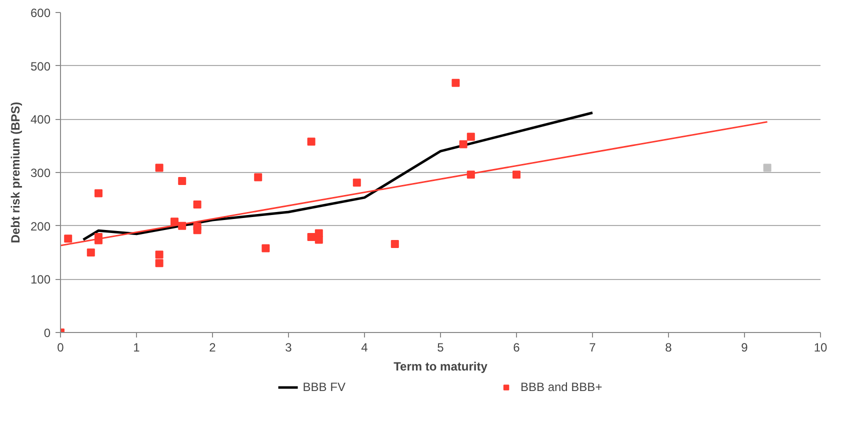 The width and height of the screenshot is (854, 445). Describe the element at coordinates (288, 347) in the screenshot. I see `x-tick-label: 3` at that location.